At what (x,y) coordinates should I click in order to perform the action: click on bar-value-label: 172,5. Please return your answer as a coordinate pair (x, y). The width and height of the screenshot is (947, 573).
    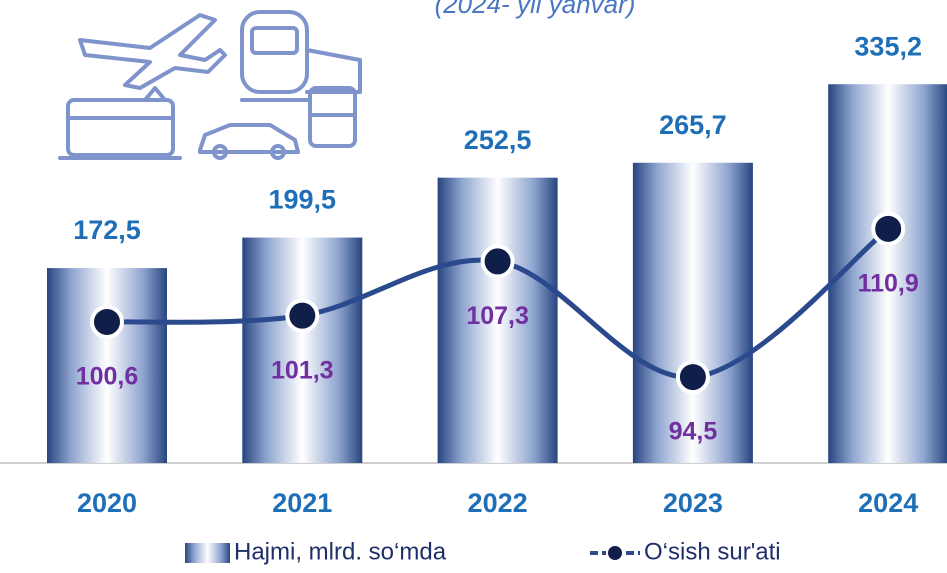
    Looking at the image, I should click on (107, 230).